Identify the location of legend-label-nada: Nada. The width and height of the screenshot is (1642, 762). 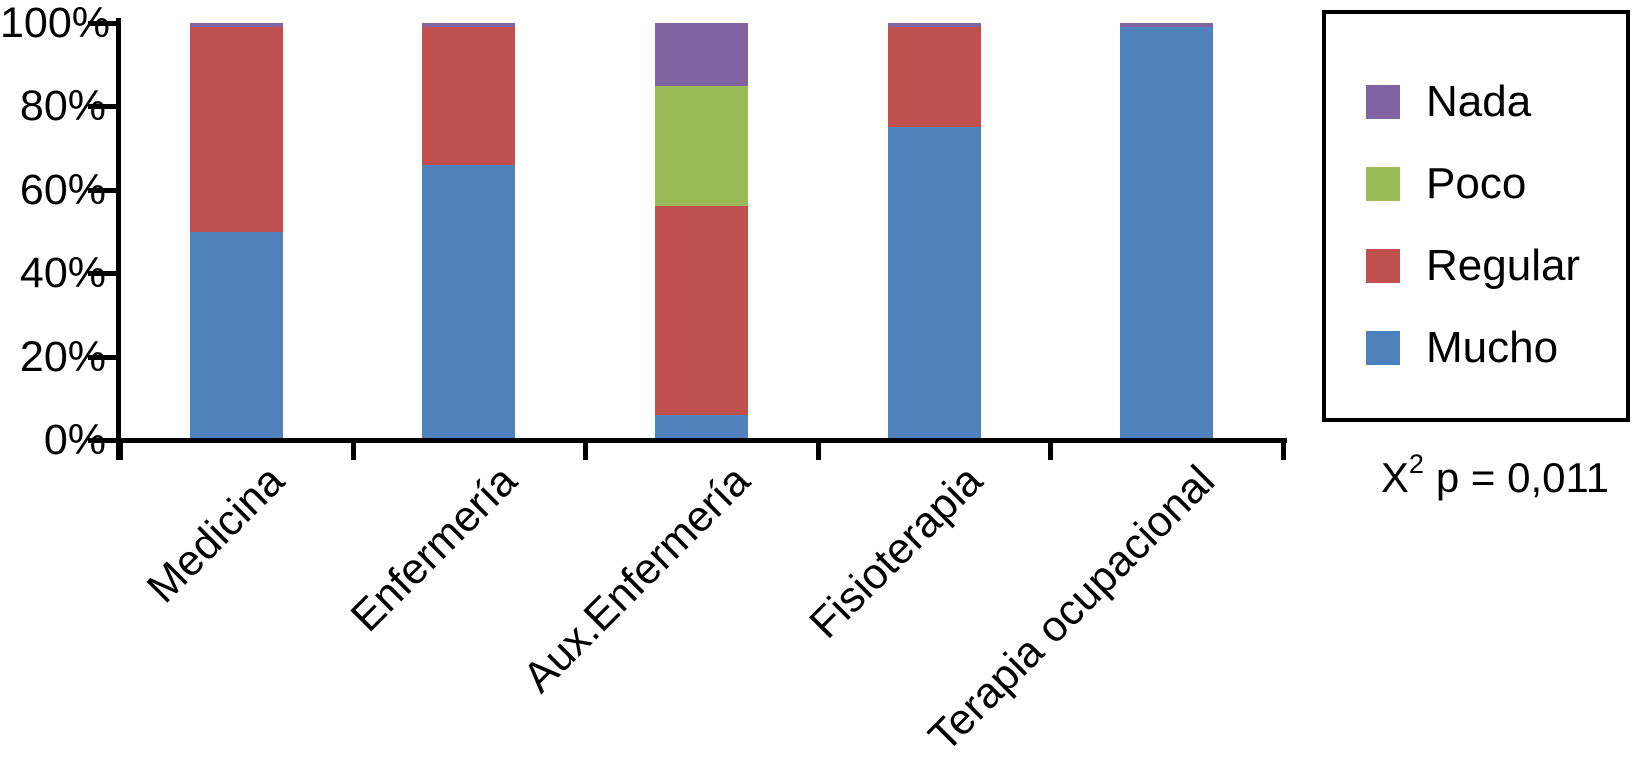
(1479, 101).